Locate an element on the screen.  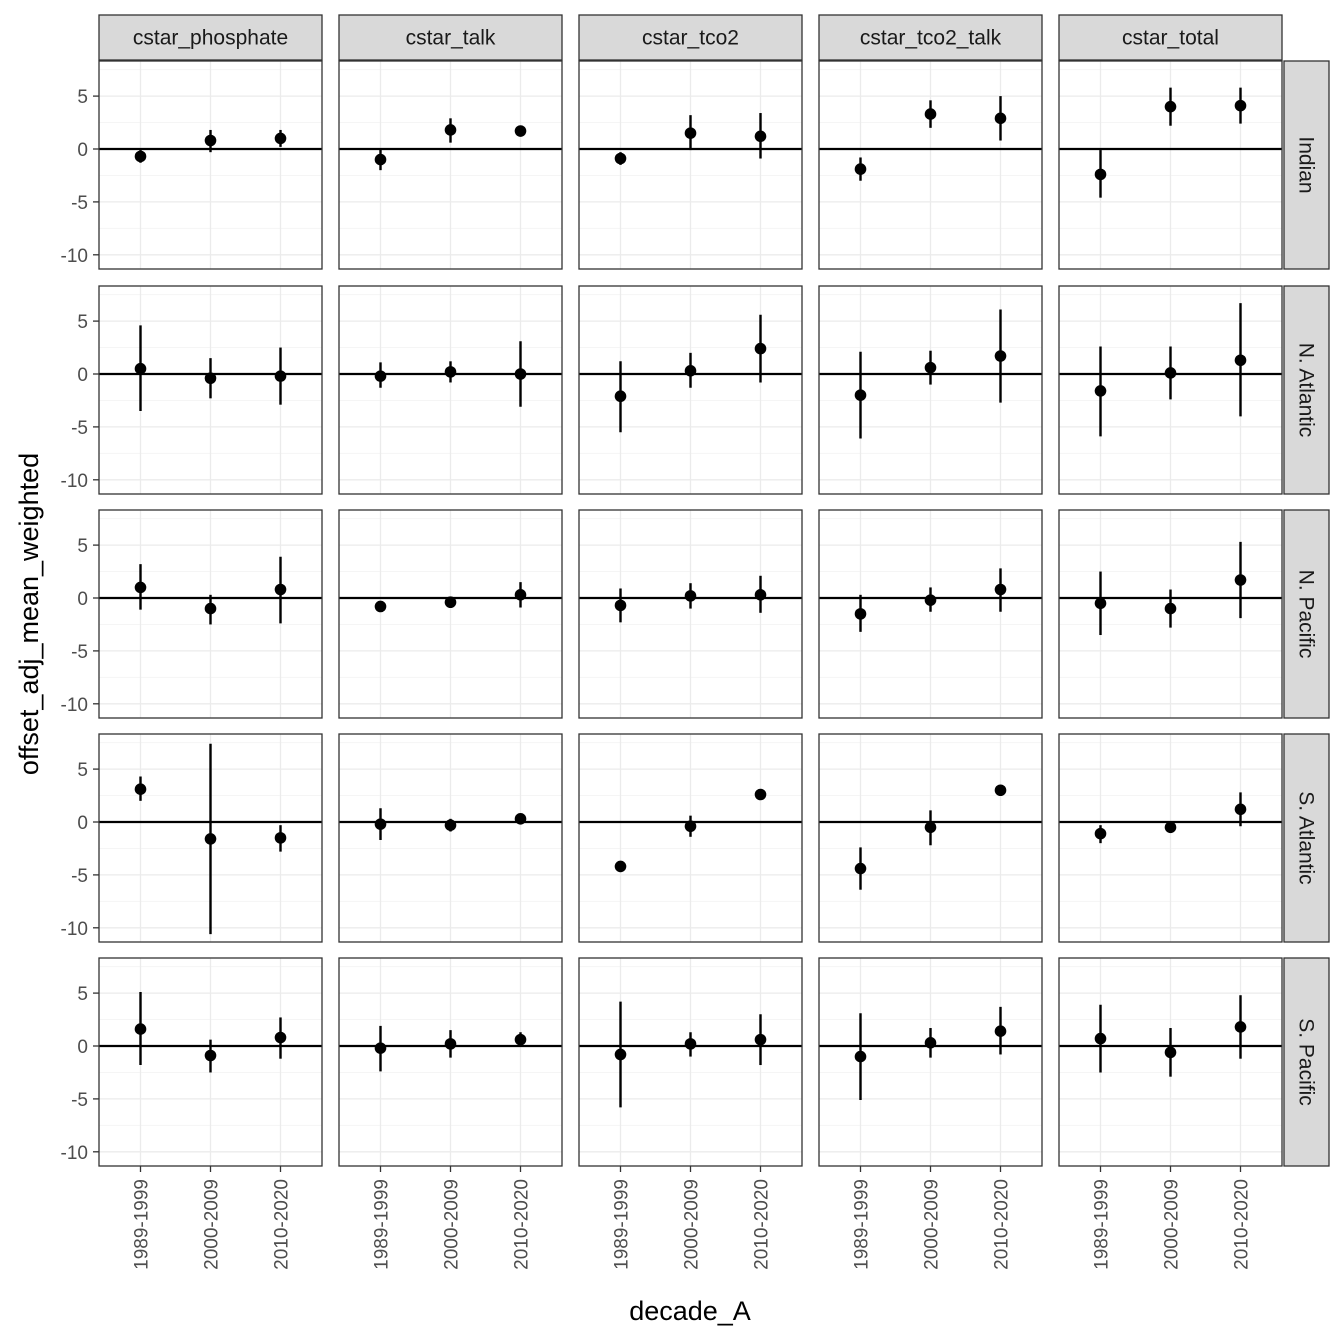
row-strip-label: N. Pacific is located at coordinates (1306, 614).